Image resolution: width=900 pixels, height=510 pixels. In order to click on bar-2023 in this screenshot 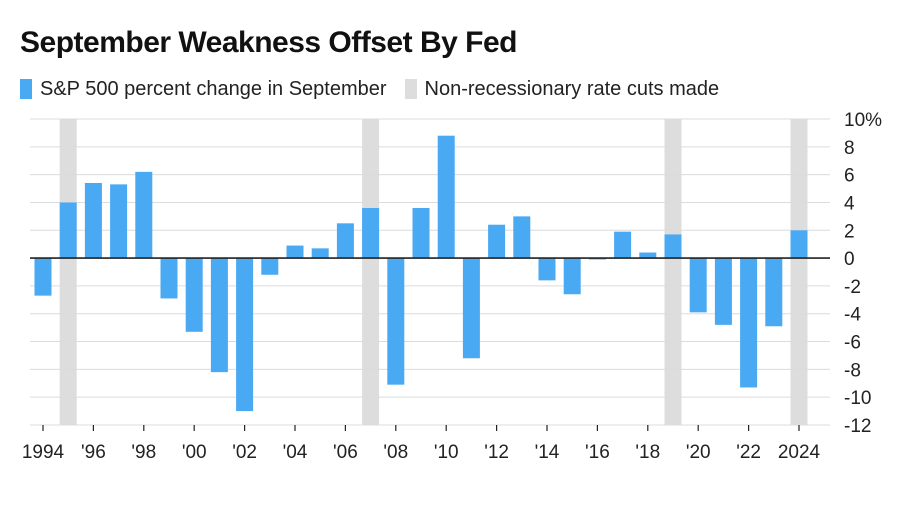, I will do `click(774, 292)`.